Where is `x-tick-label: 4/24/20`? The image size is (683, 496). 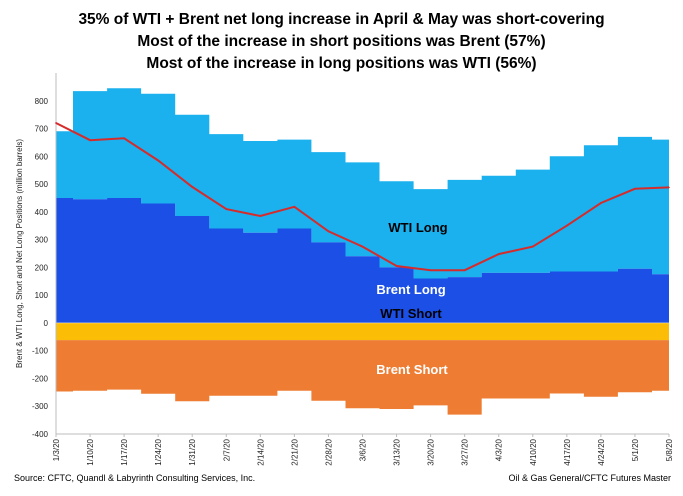
x-tick-label: 4/24/20 is located at coordinates (601, 451).